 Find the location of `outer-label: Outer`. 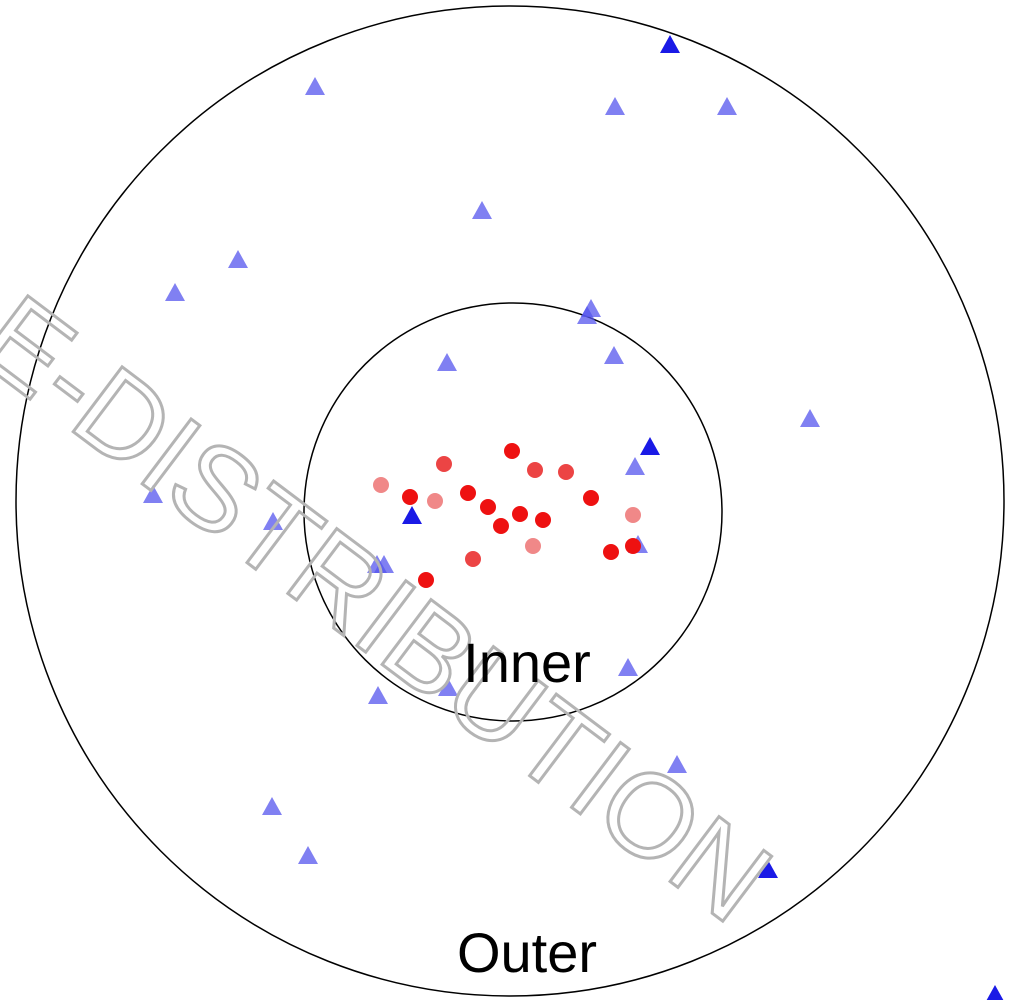

outer-label: Outer is located at coordinates (527, 952).